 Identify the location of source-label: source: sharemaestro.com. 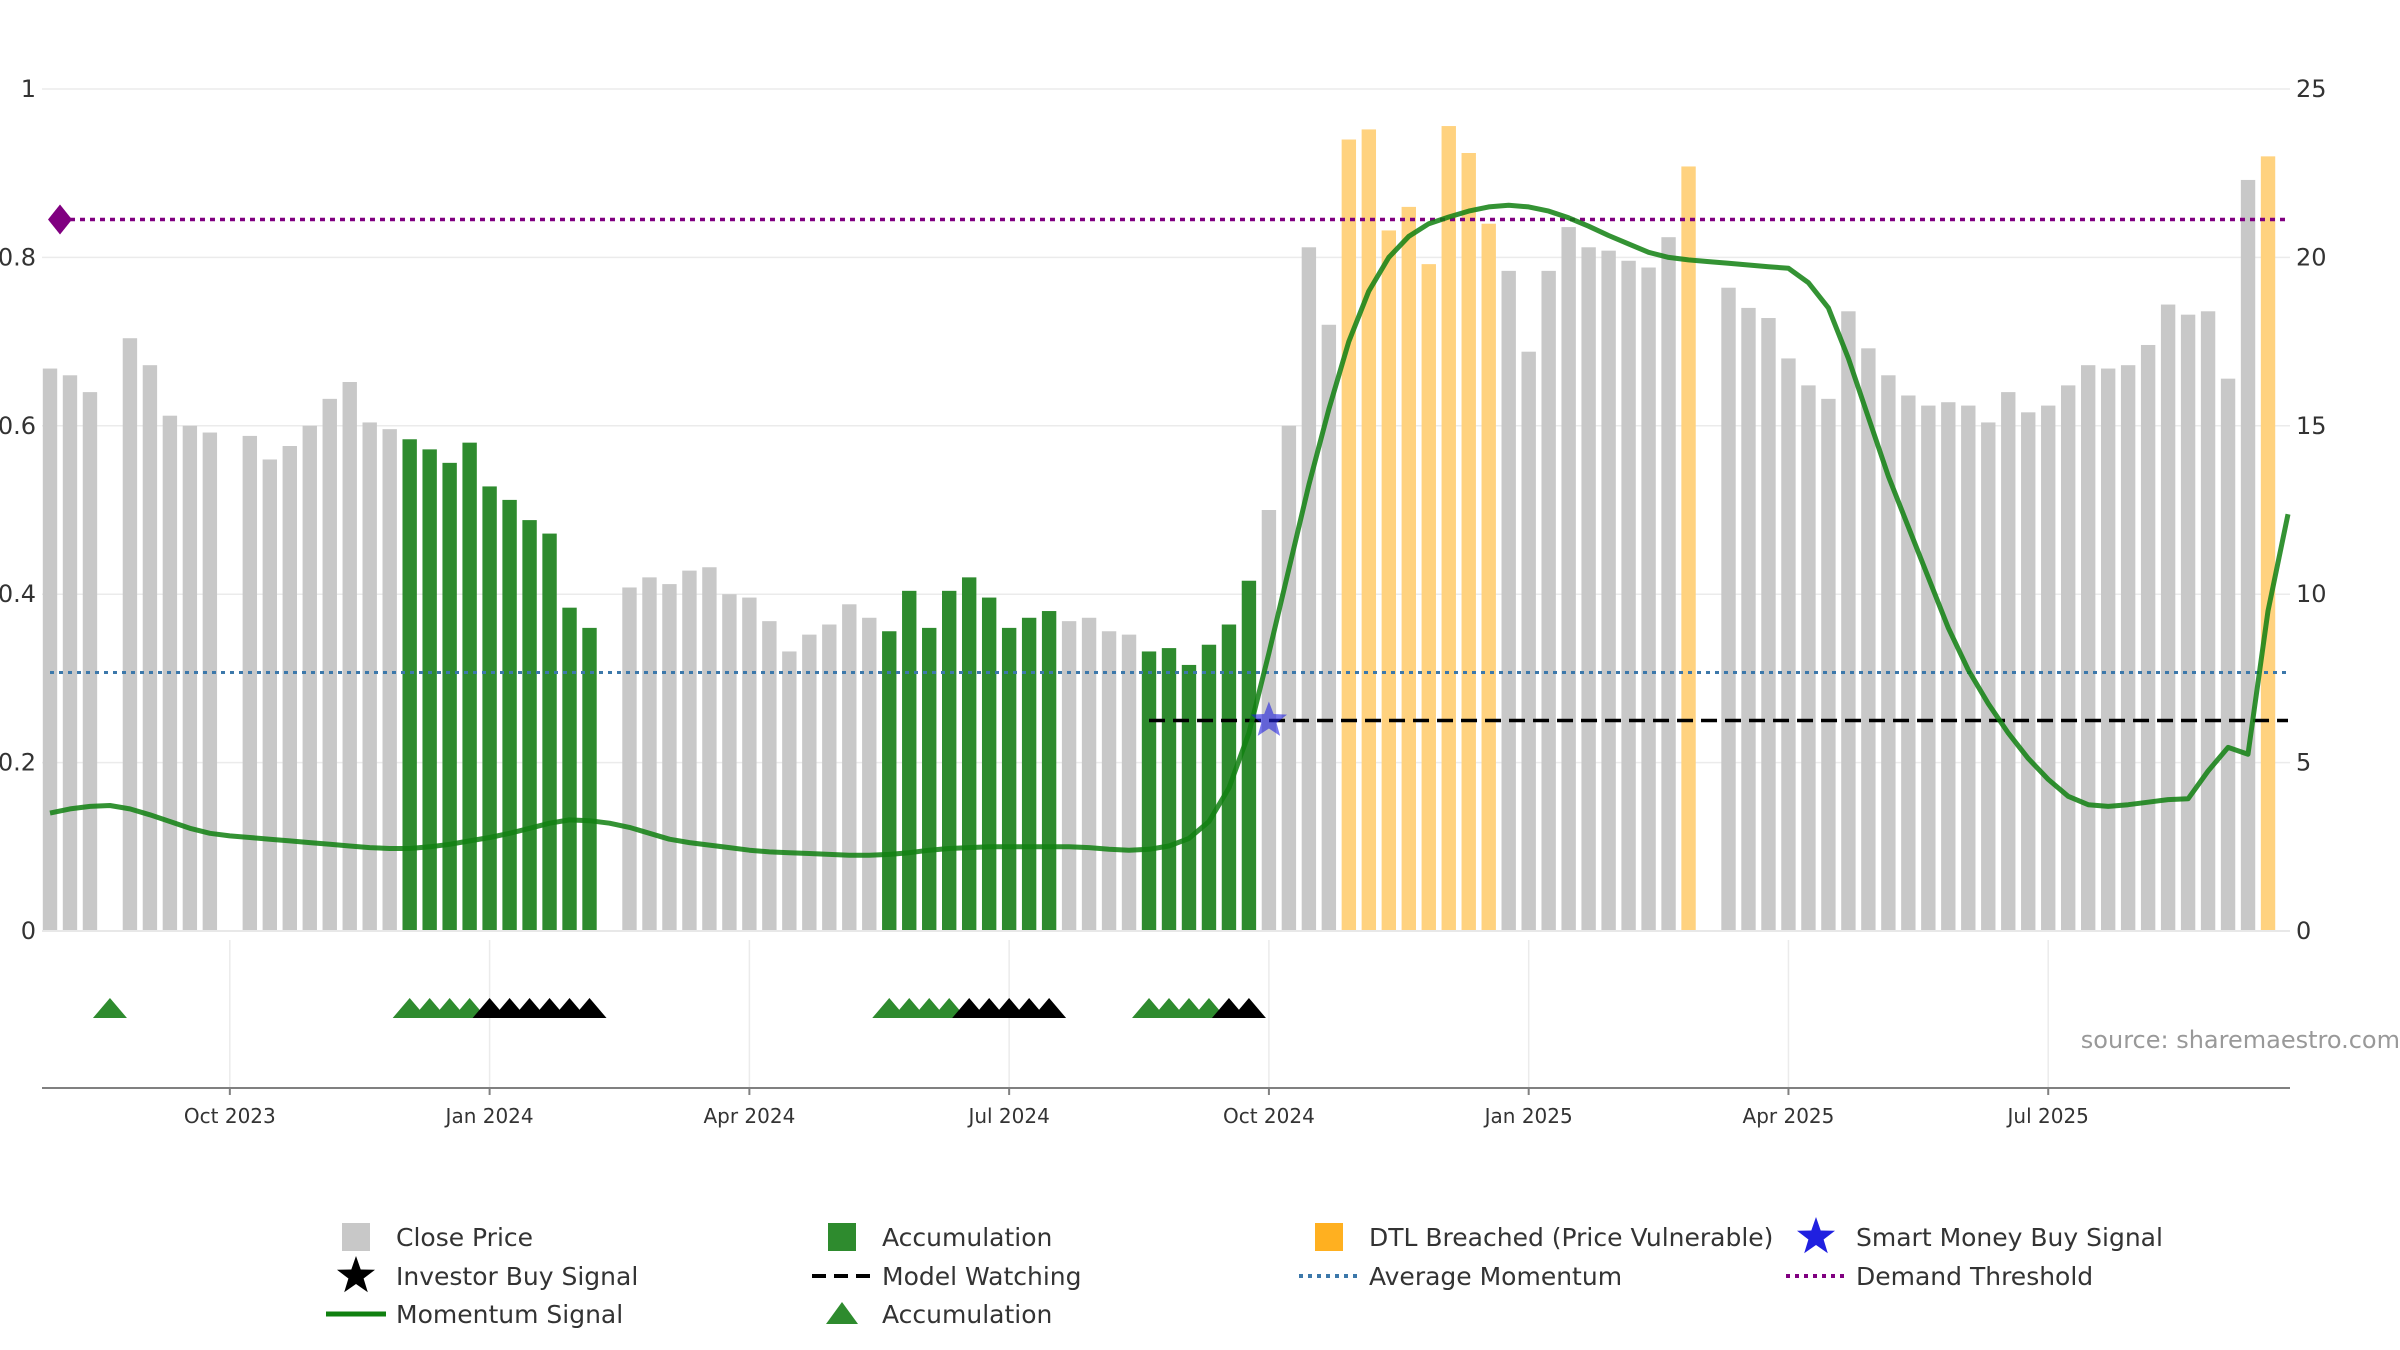
(2240, 1040).